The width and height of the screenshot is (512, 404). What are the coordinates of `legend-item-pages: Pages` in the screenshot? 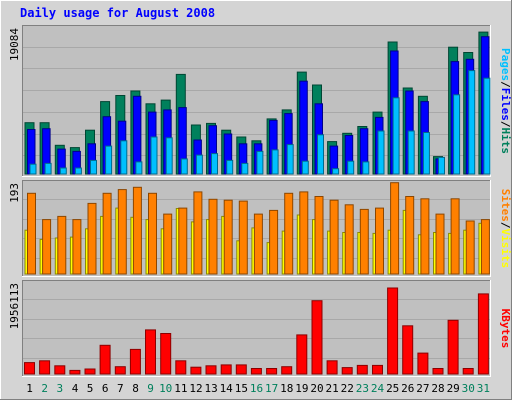 It's located at (505, 64).